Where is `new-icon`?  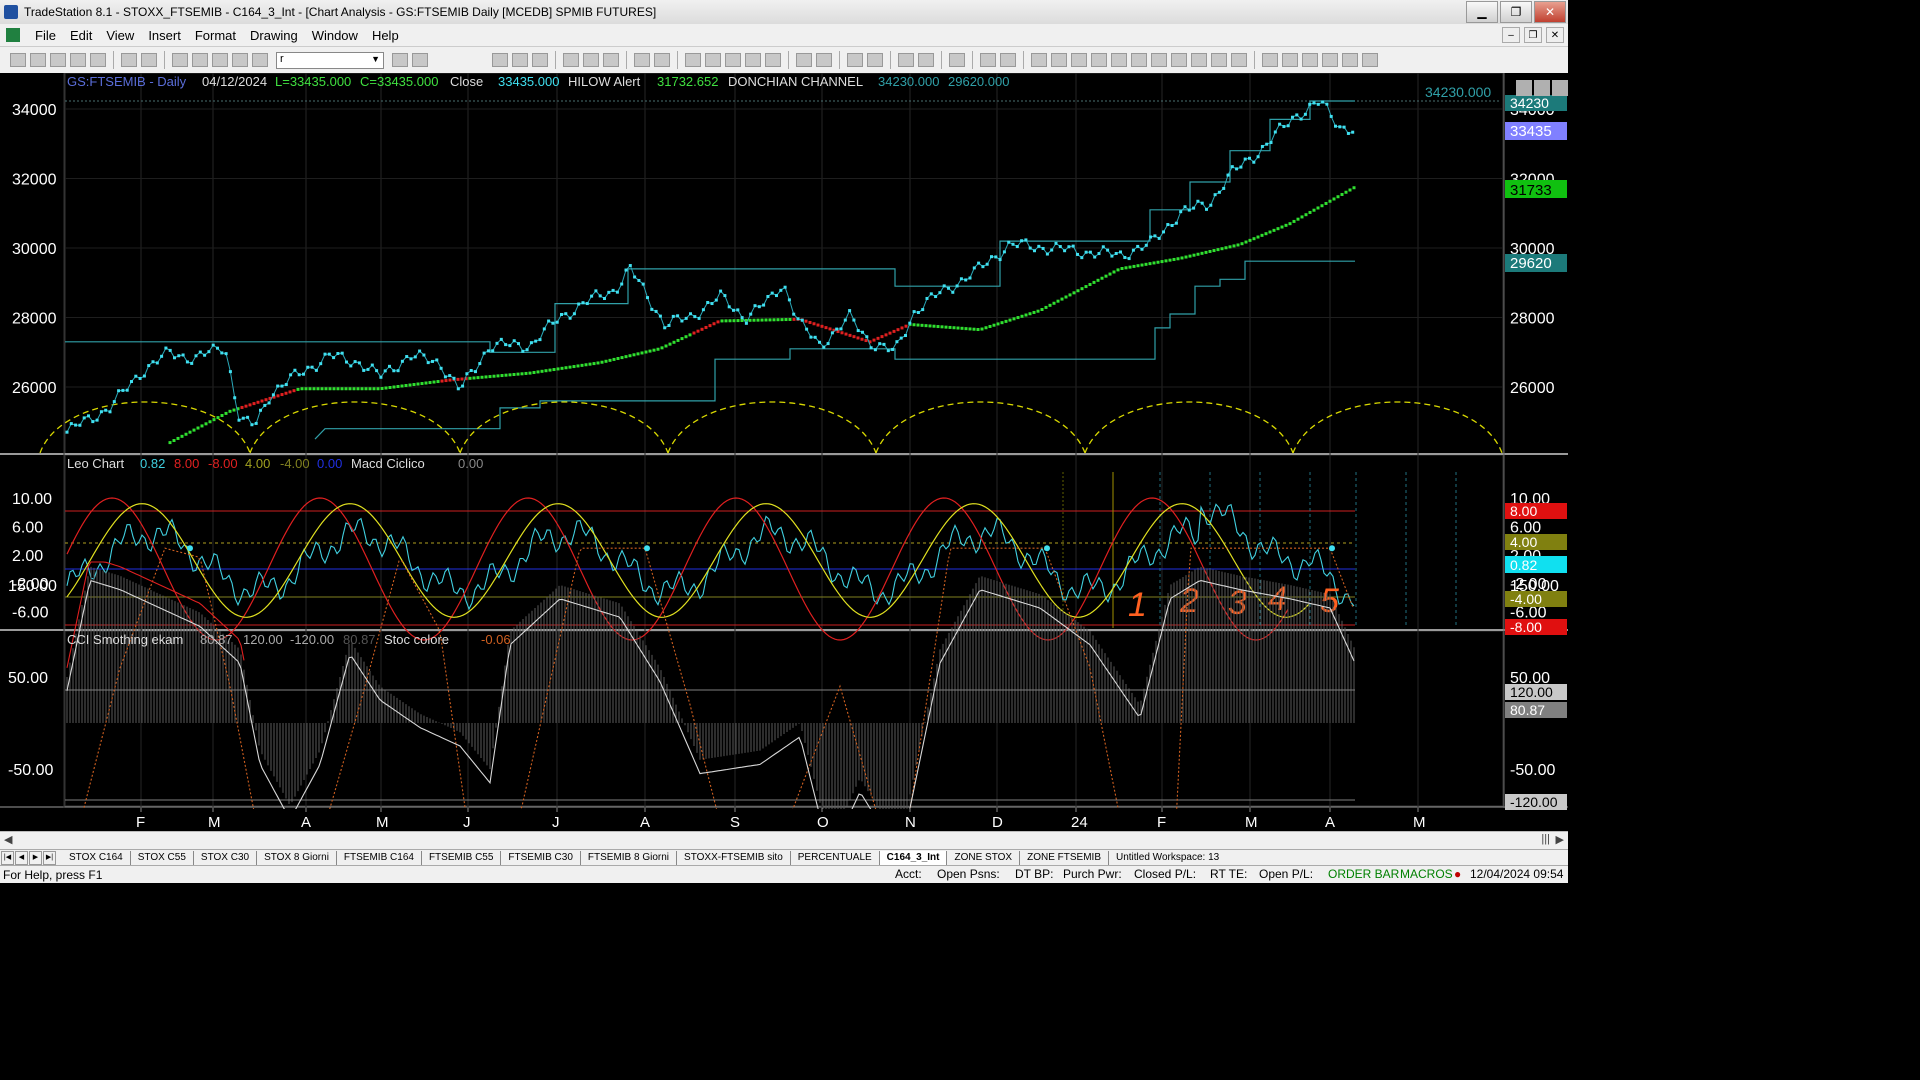
new-icon is located at coordinates (18, 60).